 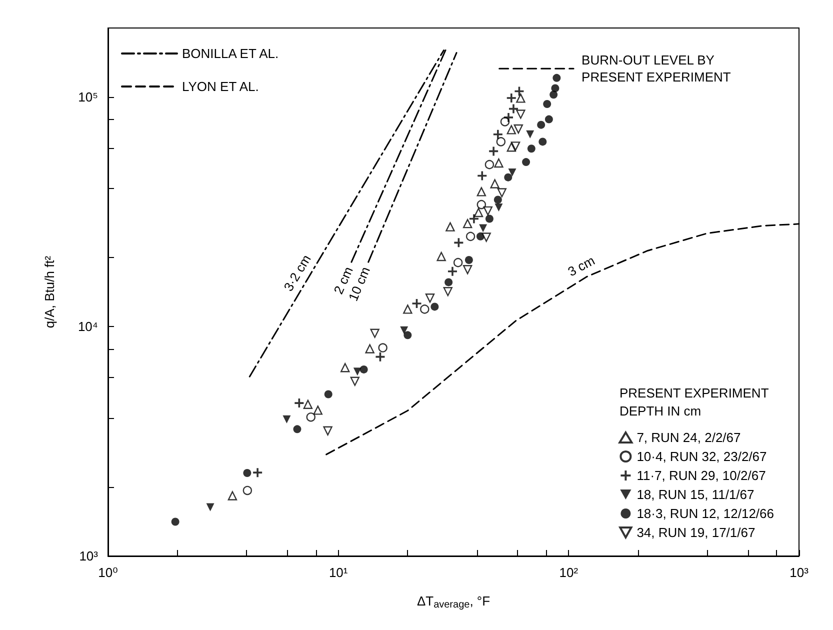 I want to click on legend-label: LYON ET AL., so click(x=220, y=86).